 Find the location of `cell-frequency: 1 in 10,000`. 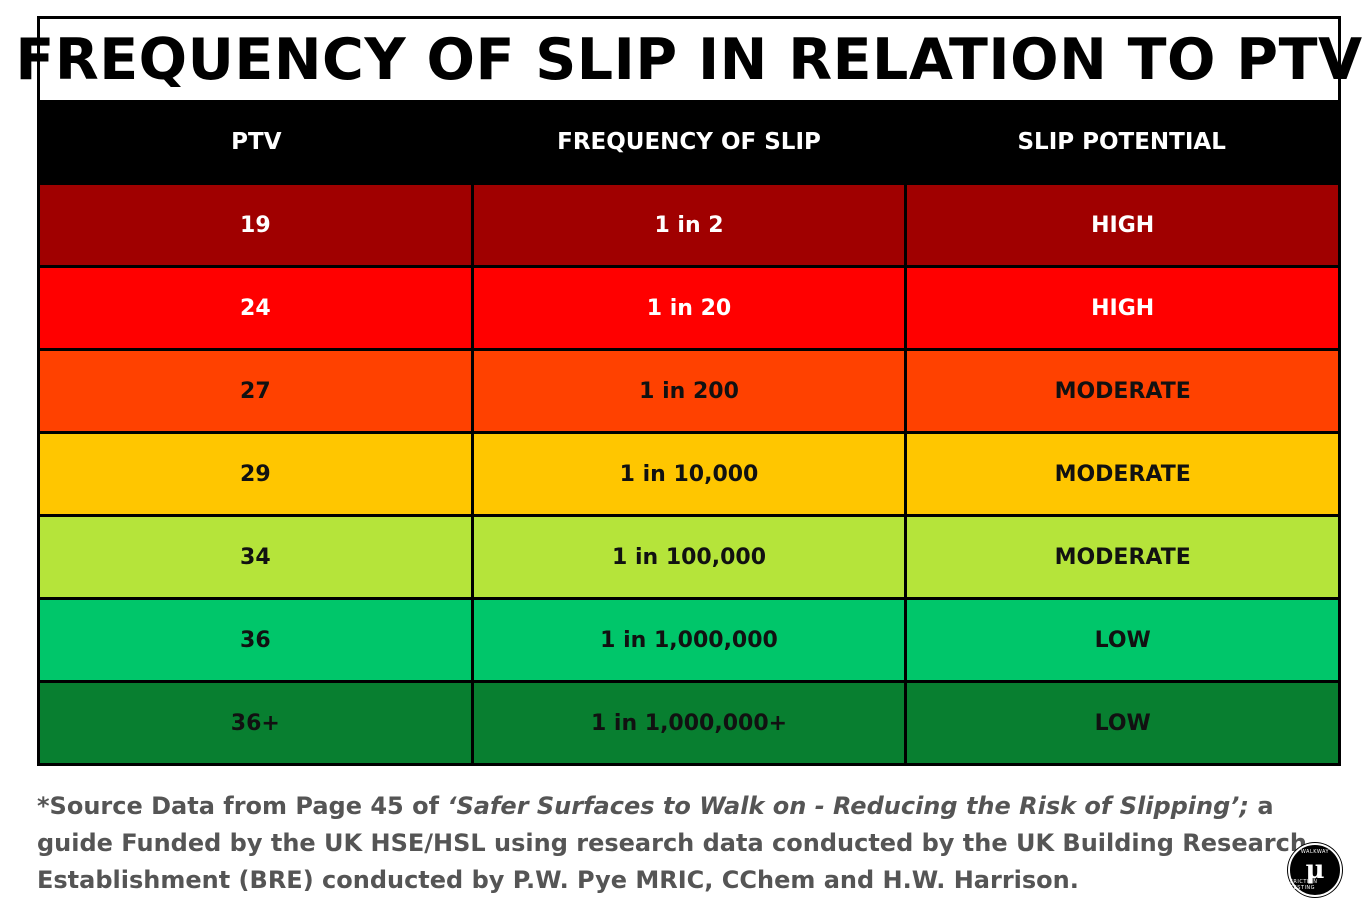

cell-frequency: 1 in 10,000 is located at coordinates (689, 474).